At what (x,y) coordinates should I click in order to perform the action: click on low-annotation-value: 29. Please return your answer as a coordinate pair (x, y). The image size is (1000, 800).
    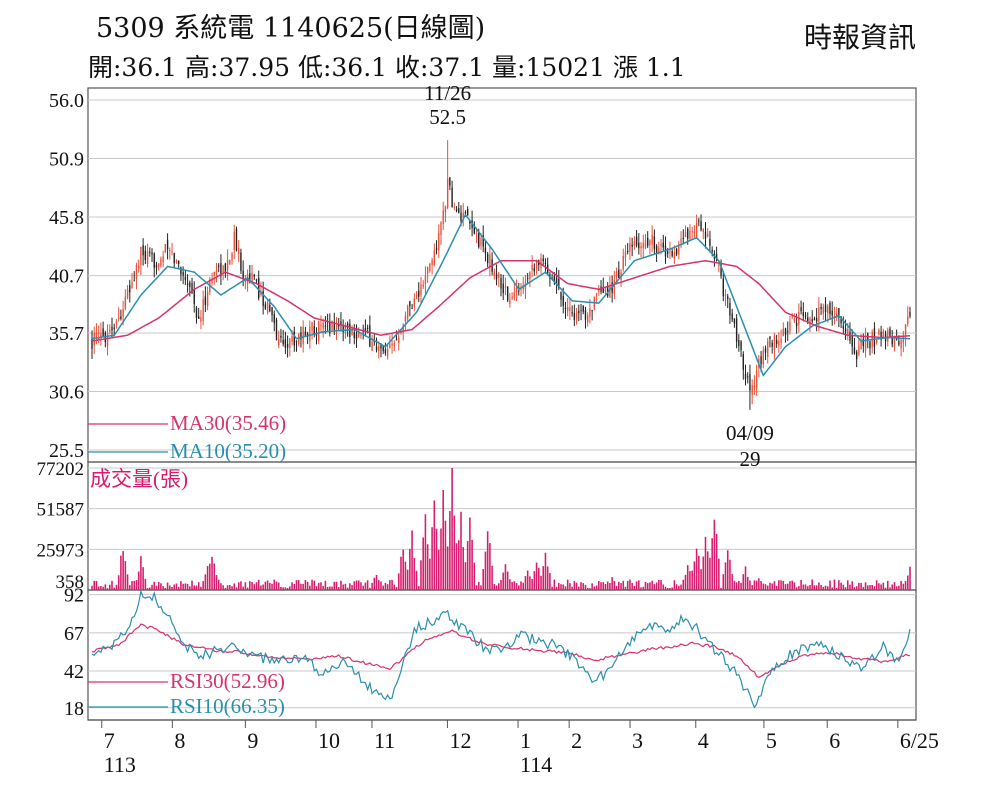
    Looking at the image, I should click on (749, 459).